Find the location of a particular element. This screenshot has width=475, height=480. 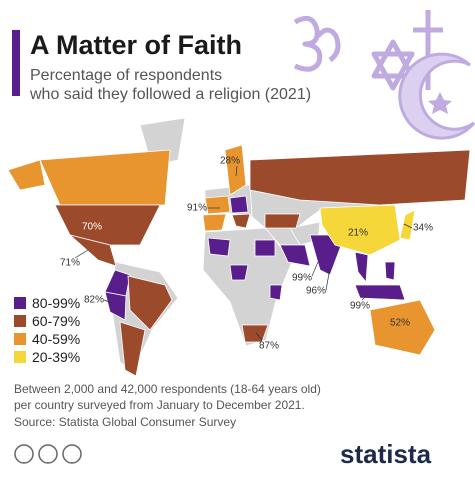

china is located at coordinates (360, 230).